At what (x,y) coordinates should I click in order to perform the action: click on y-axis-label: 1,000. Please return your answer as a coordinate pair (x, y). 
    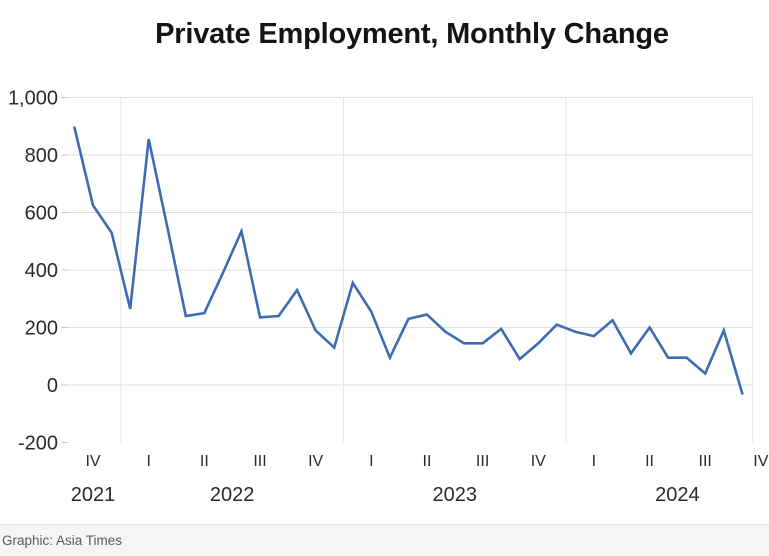
    Looking at the image, I should click on (33, 99).